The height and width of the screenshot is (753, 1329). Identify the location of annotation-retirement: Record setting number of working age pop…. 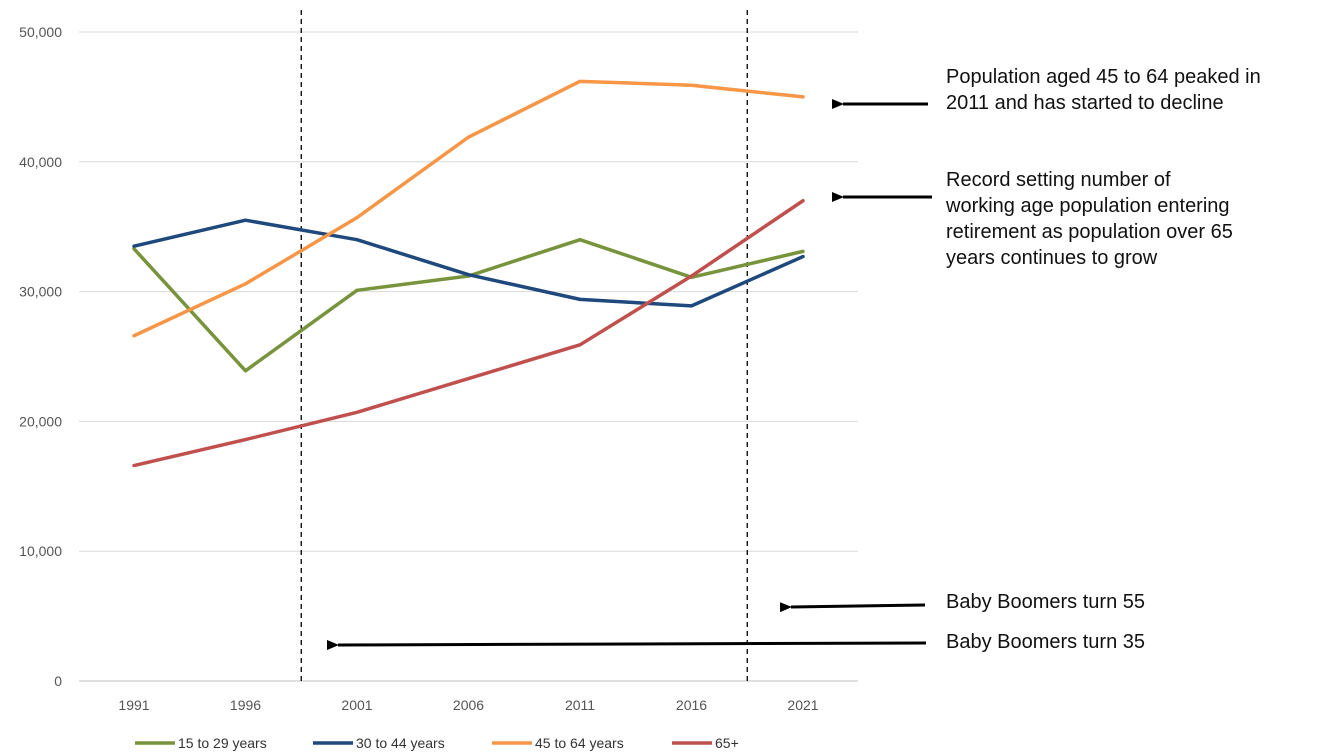
(1089, 219).